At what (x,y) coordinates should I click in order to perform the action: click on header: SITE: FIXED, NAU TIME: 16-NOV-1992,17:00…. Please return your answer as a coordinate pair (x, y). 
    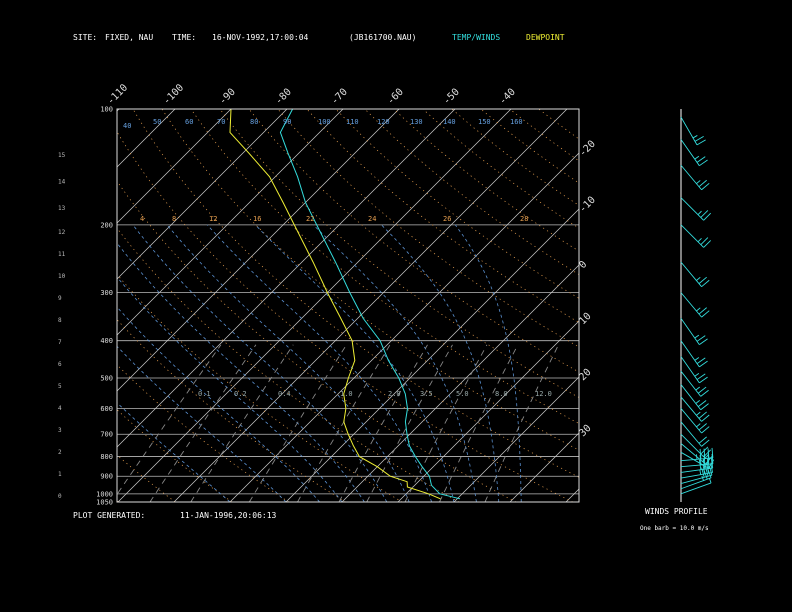
    Looking at the image, I should click on (319, 37).